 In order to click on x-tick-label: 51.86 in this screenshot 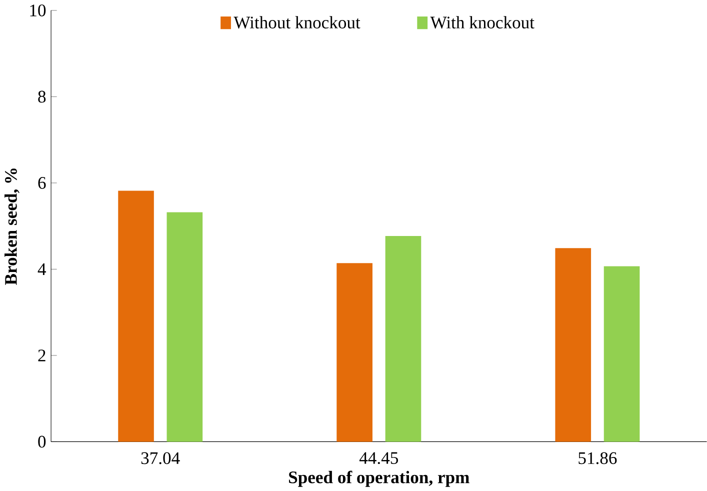, I will do `click(597, 458)`.